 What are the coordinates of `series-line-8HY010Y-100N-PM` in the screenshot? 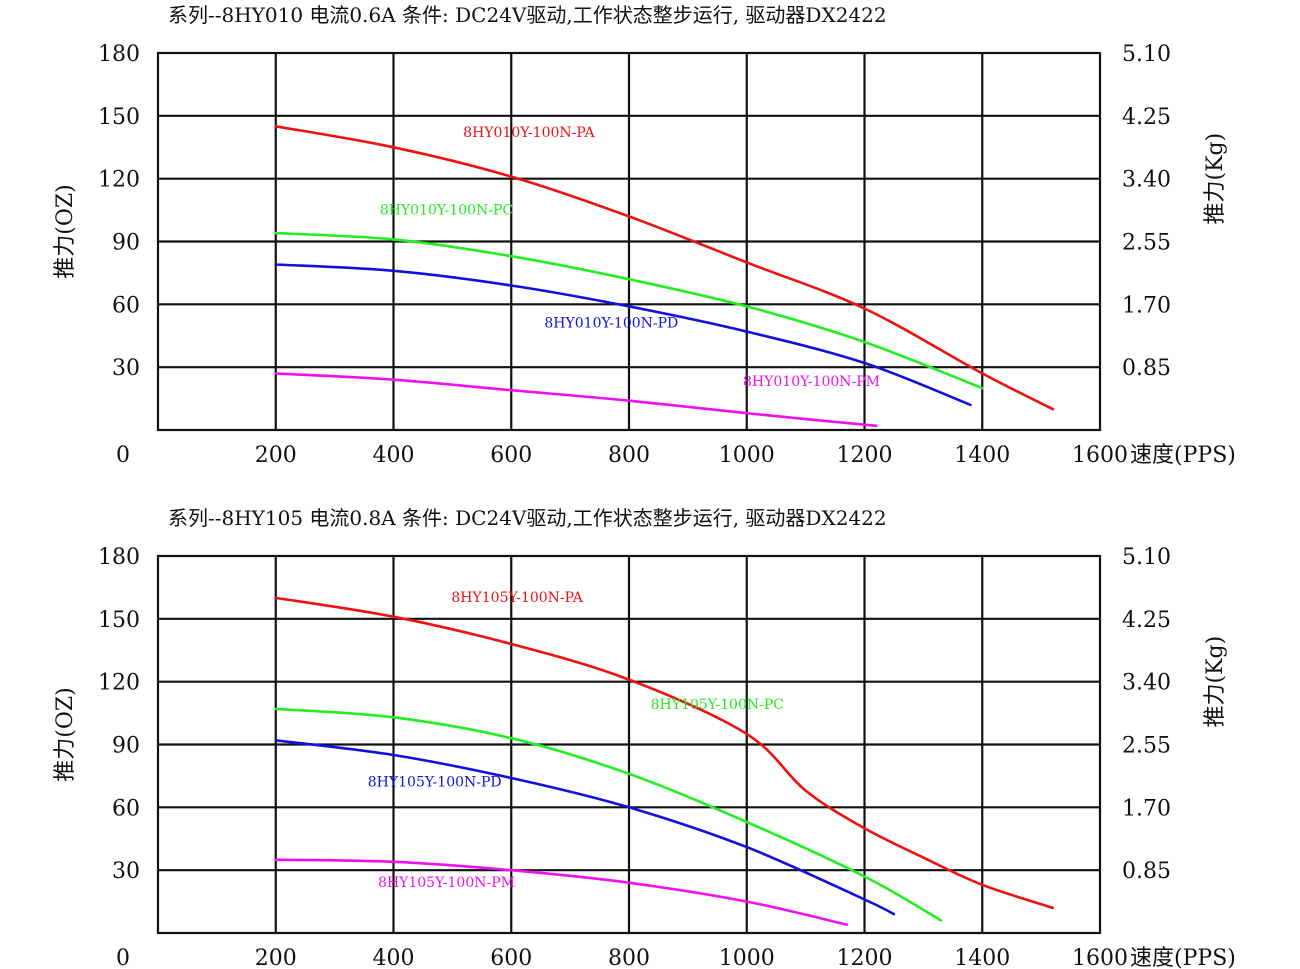 It's located at (576, 400).